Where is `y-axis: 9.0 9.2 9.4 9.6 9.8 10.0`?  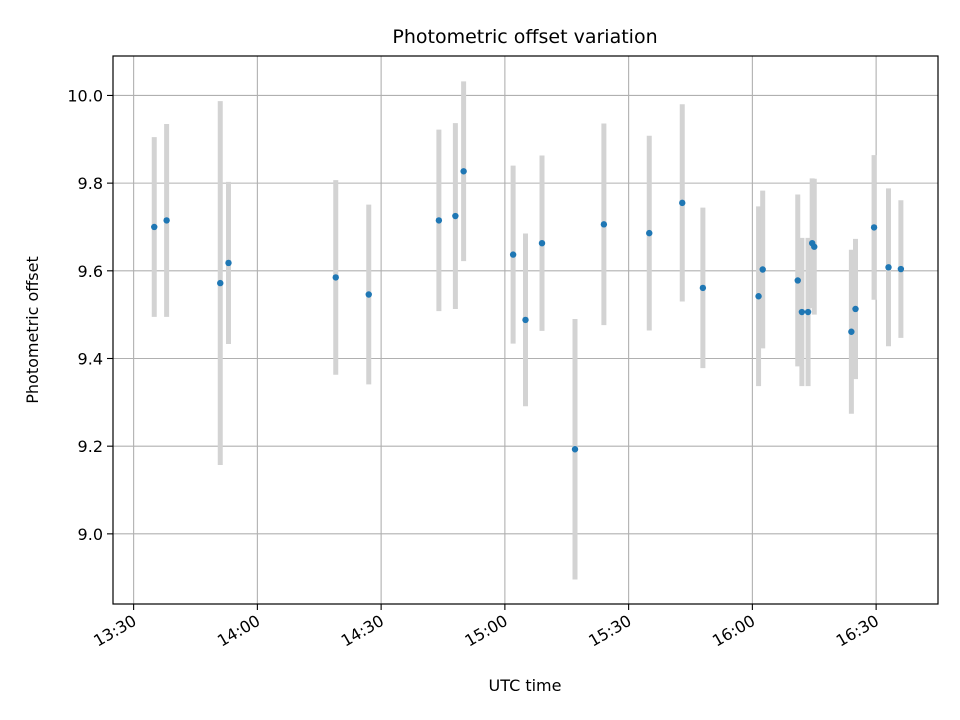 y-axis: 9.0 9.2 9.4 9.6 9.8 10.0 is located at coordinates (90, 315).